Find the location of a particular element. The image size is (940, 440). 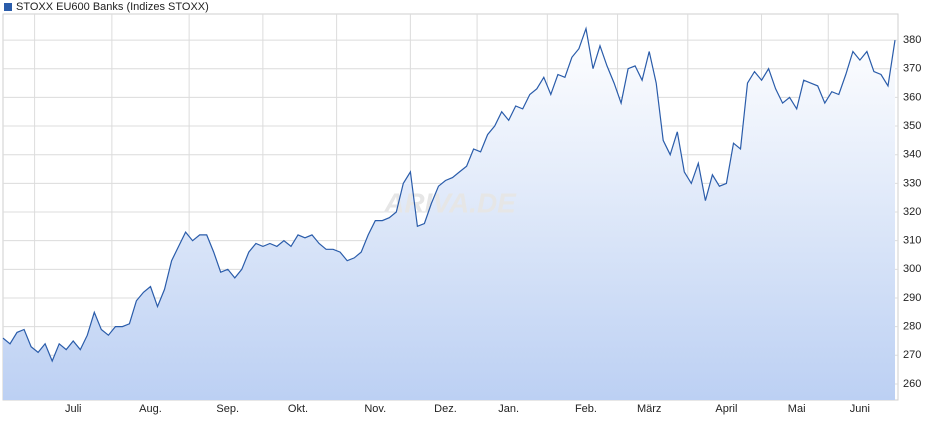

x-tick-label: Feb. is located at coordinates (586, 409).